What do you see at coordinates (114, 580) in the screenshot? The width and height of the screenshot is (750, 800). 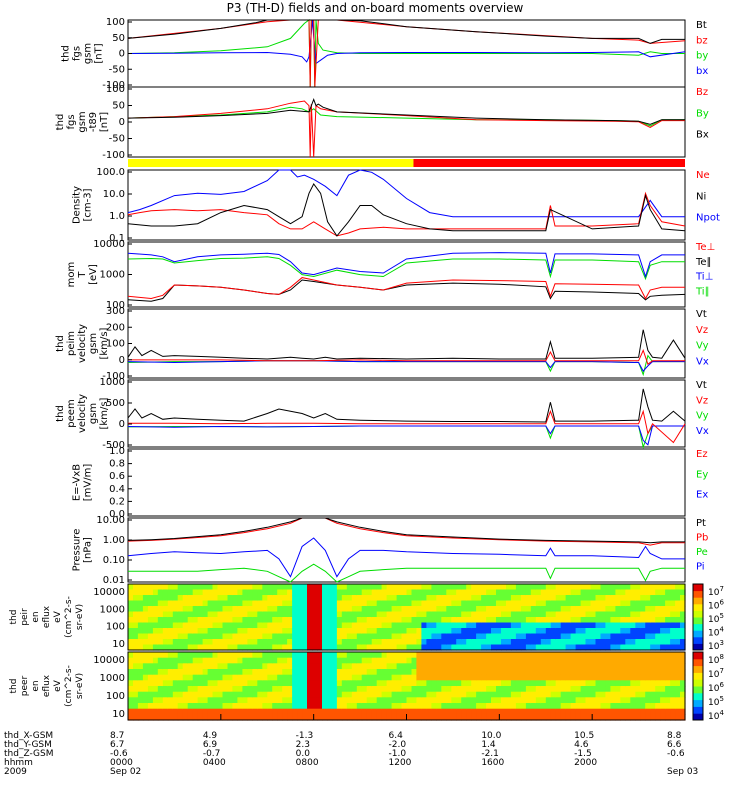 I see `ytick-label-pressure-3: 0.01` at bounding box center [114, 580].